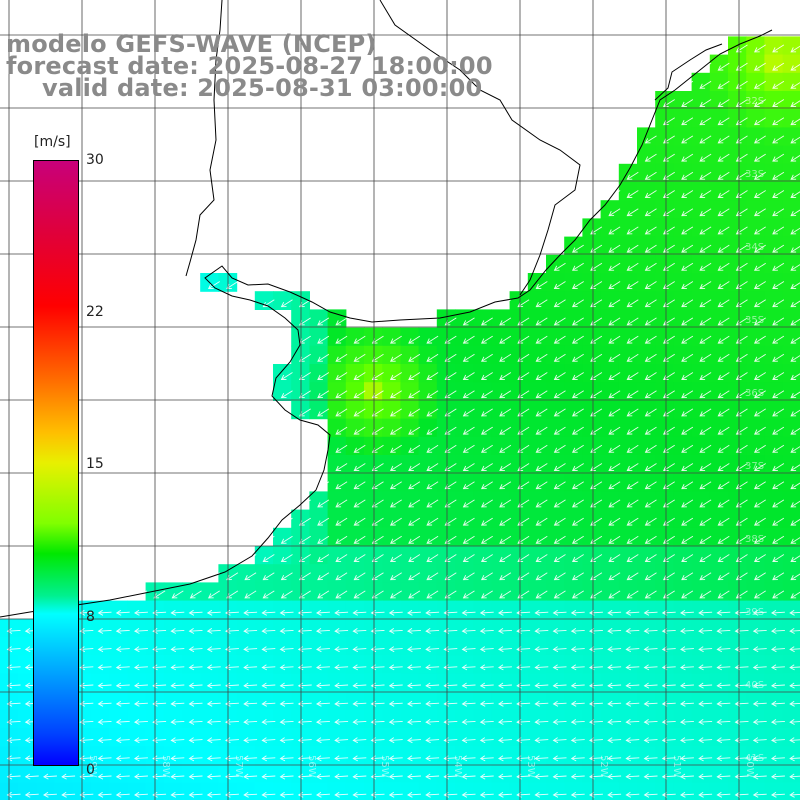 This screenshot has height=800, width=800. Describe the element at coordinates (754, 320) in the screenshot. I see `lat-label: 35S` at that location.